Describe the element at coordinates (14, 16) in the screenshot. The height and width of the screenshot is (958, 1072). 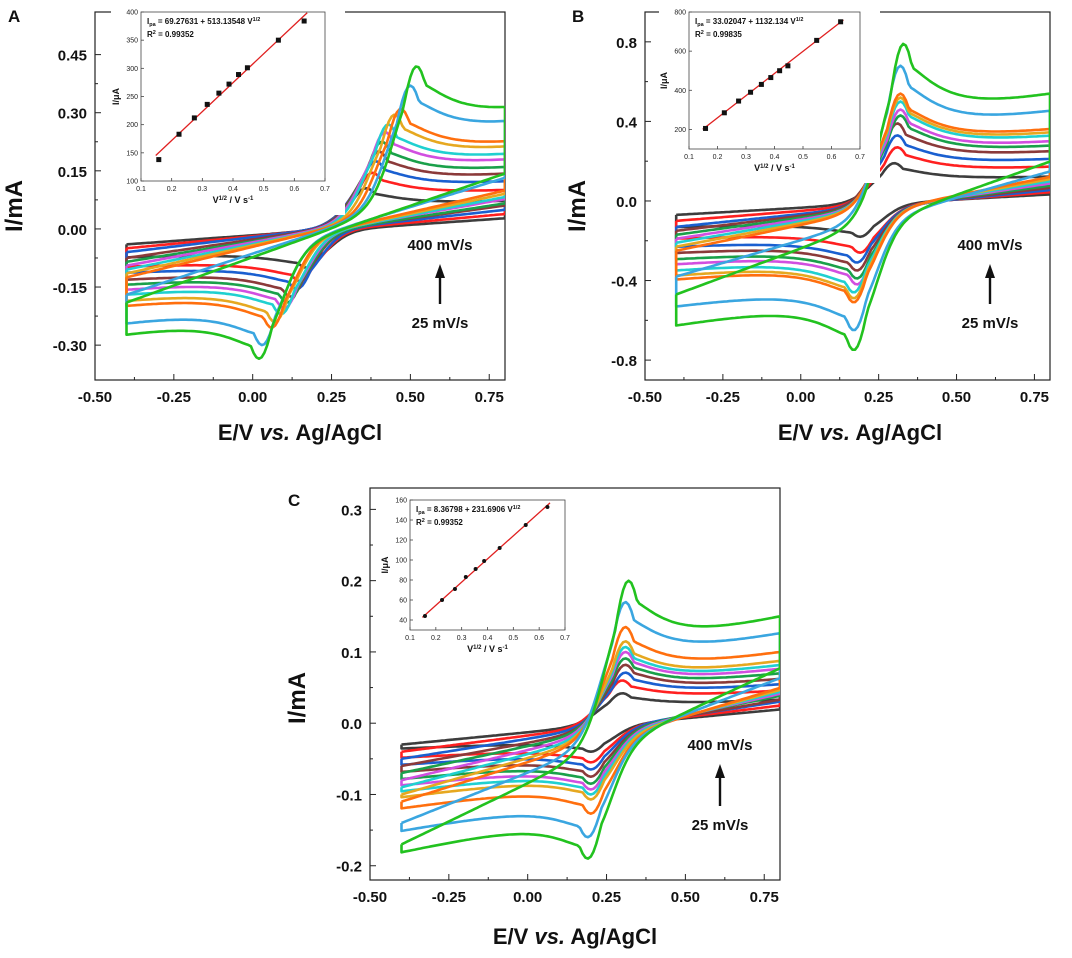
I see `panel-letter: A` at that location.